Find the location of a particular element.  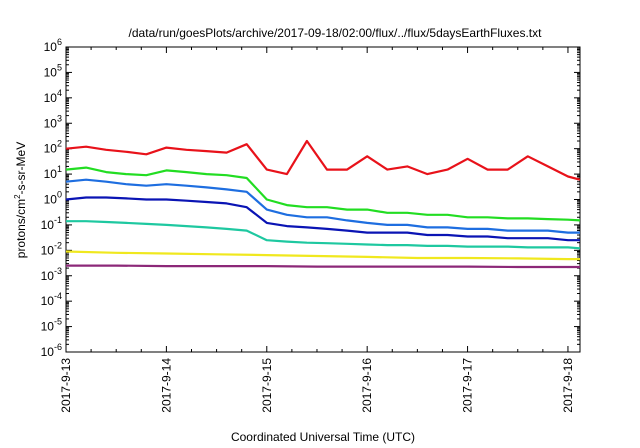

y-axis-label-rest: -s-sr-MeV is located at coordinates (21, 168).